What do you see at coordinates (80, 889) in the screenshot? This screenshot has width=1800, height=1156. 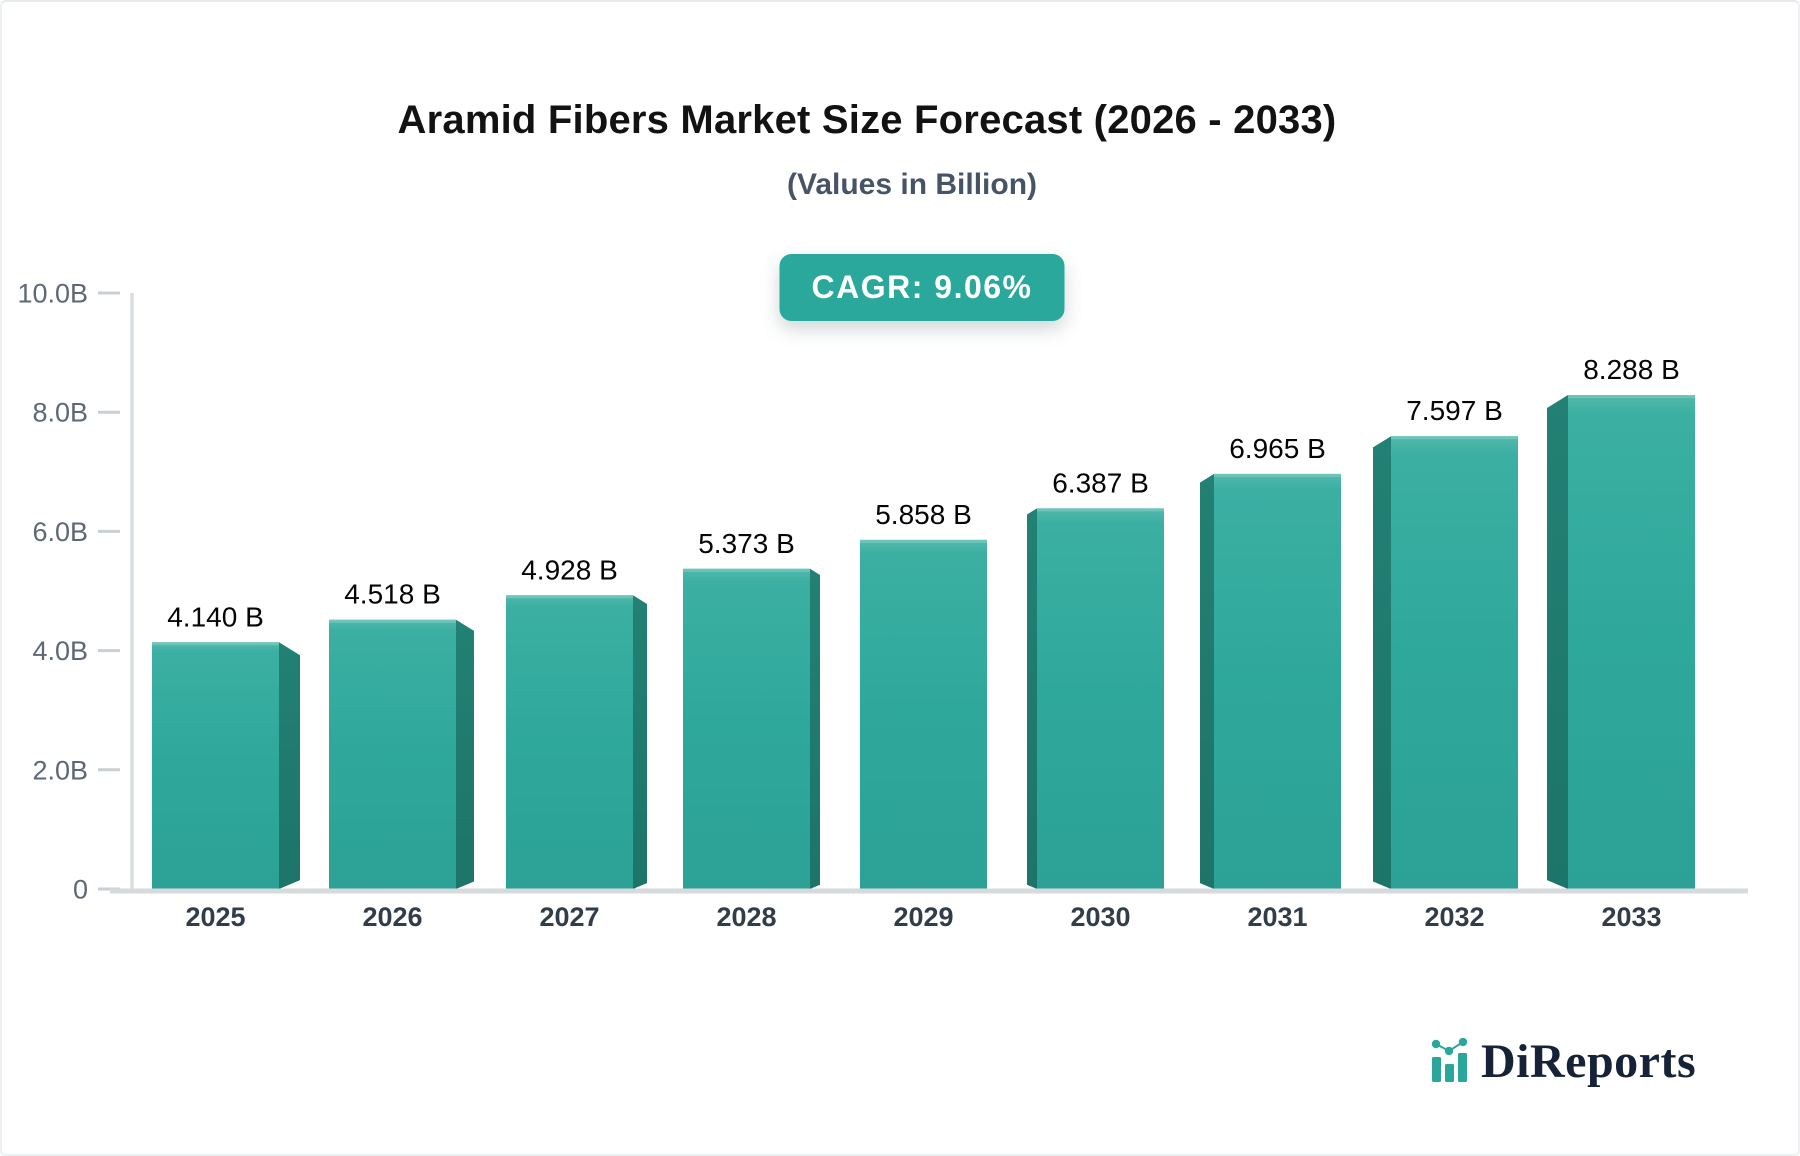 I see `y-tick-label: 0` at bounding box center [80, 889].